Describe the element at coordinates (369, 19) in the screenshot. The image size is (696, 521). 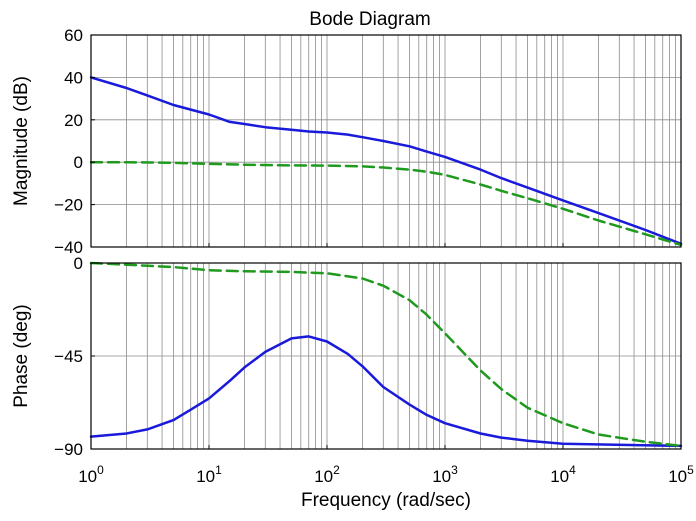
I see `chart-title: Bode Diagram` at that location.